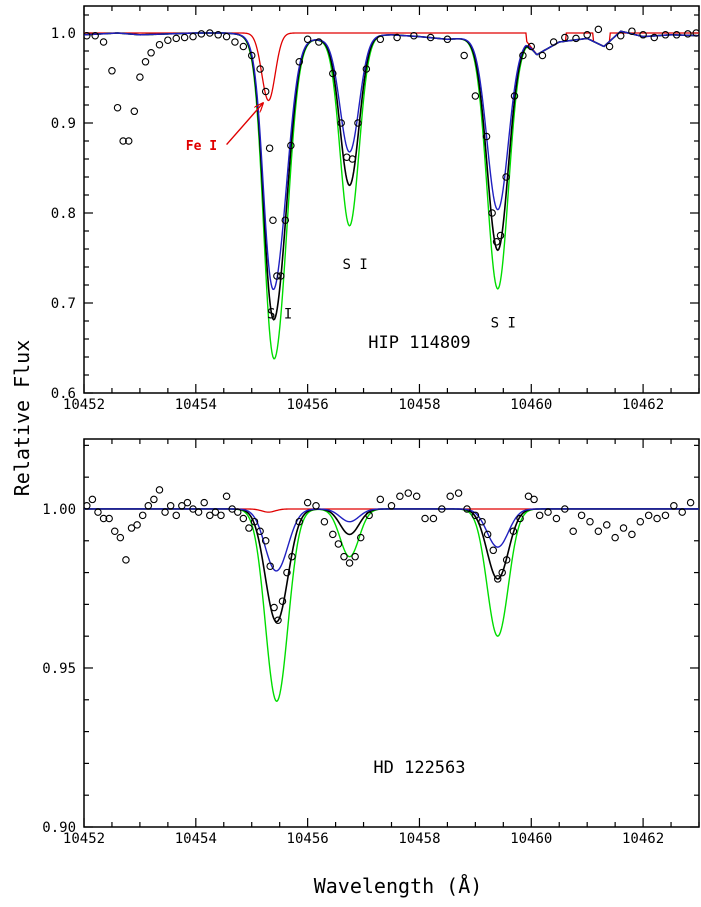  What do you see at coordinates (419, 768) in the screenshot?
I see `panel-label: HD 122563` at bounding box center [419, 768].